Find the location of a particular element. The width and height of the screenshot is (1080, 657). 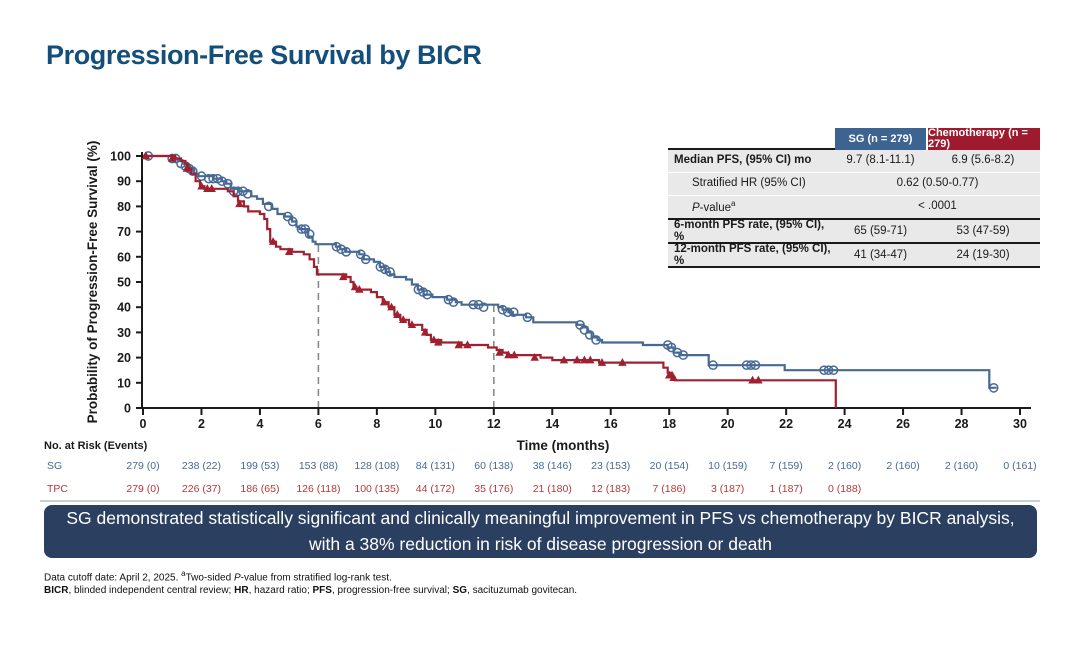

svg-text: 3 (187) is located at coordinates (727, 489).